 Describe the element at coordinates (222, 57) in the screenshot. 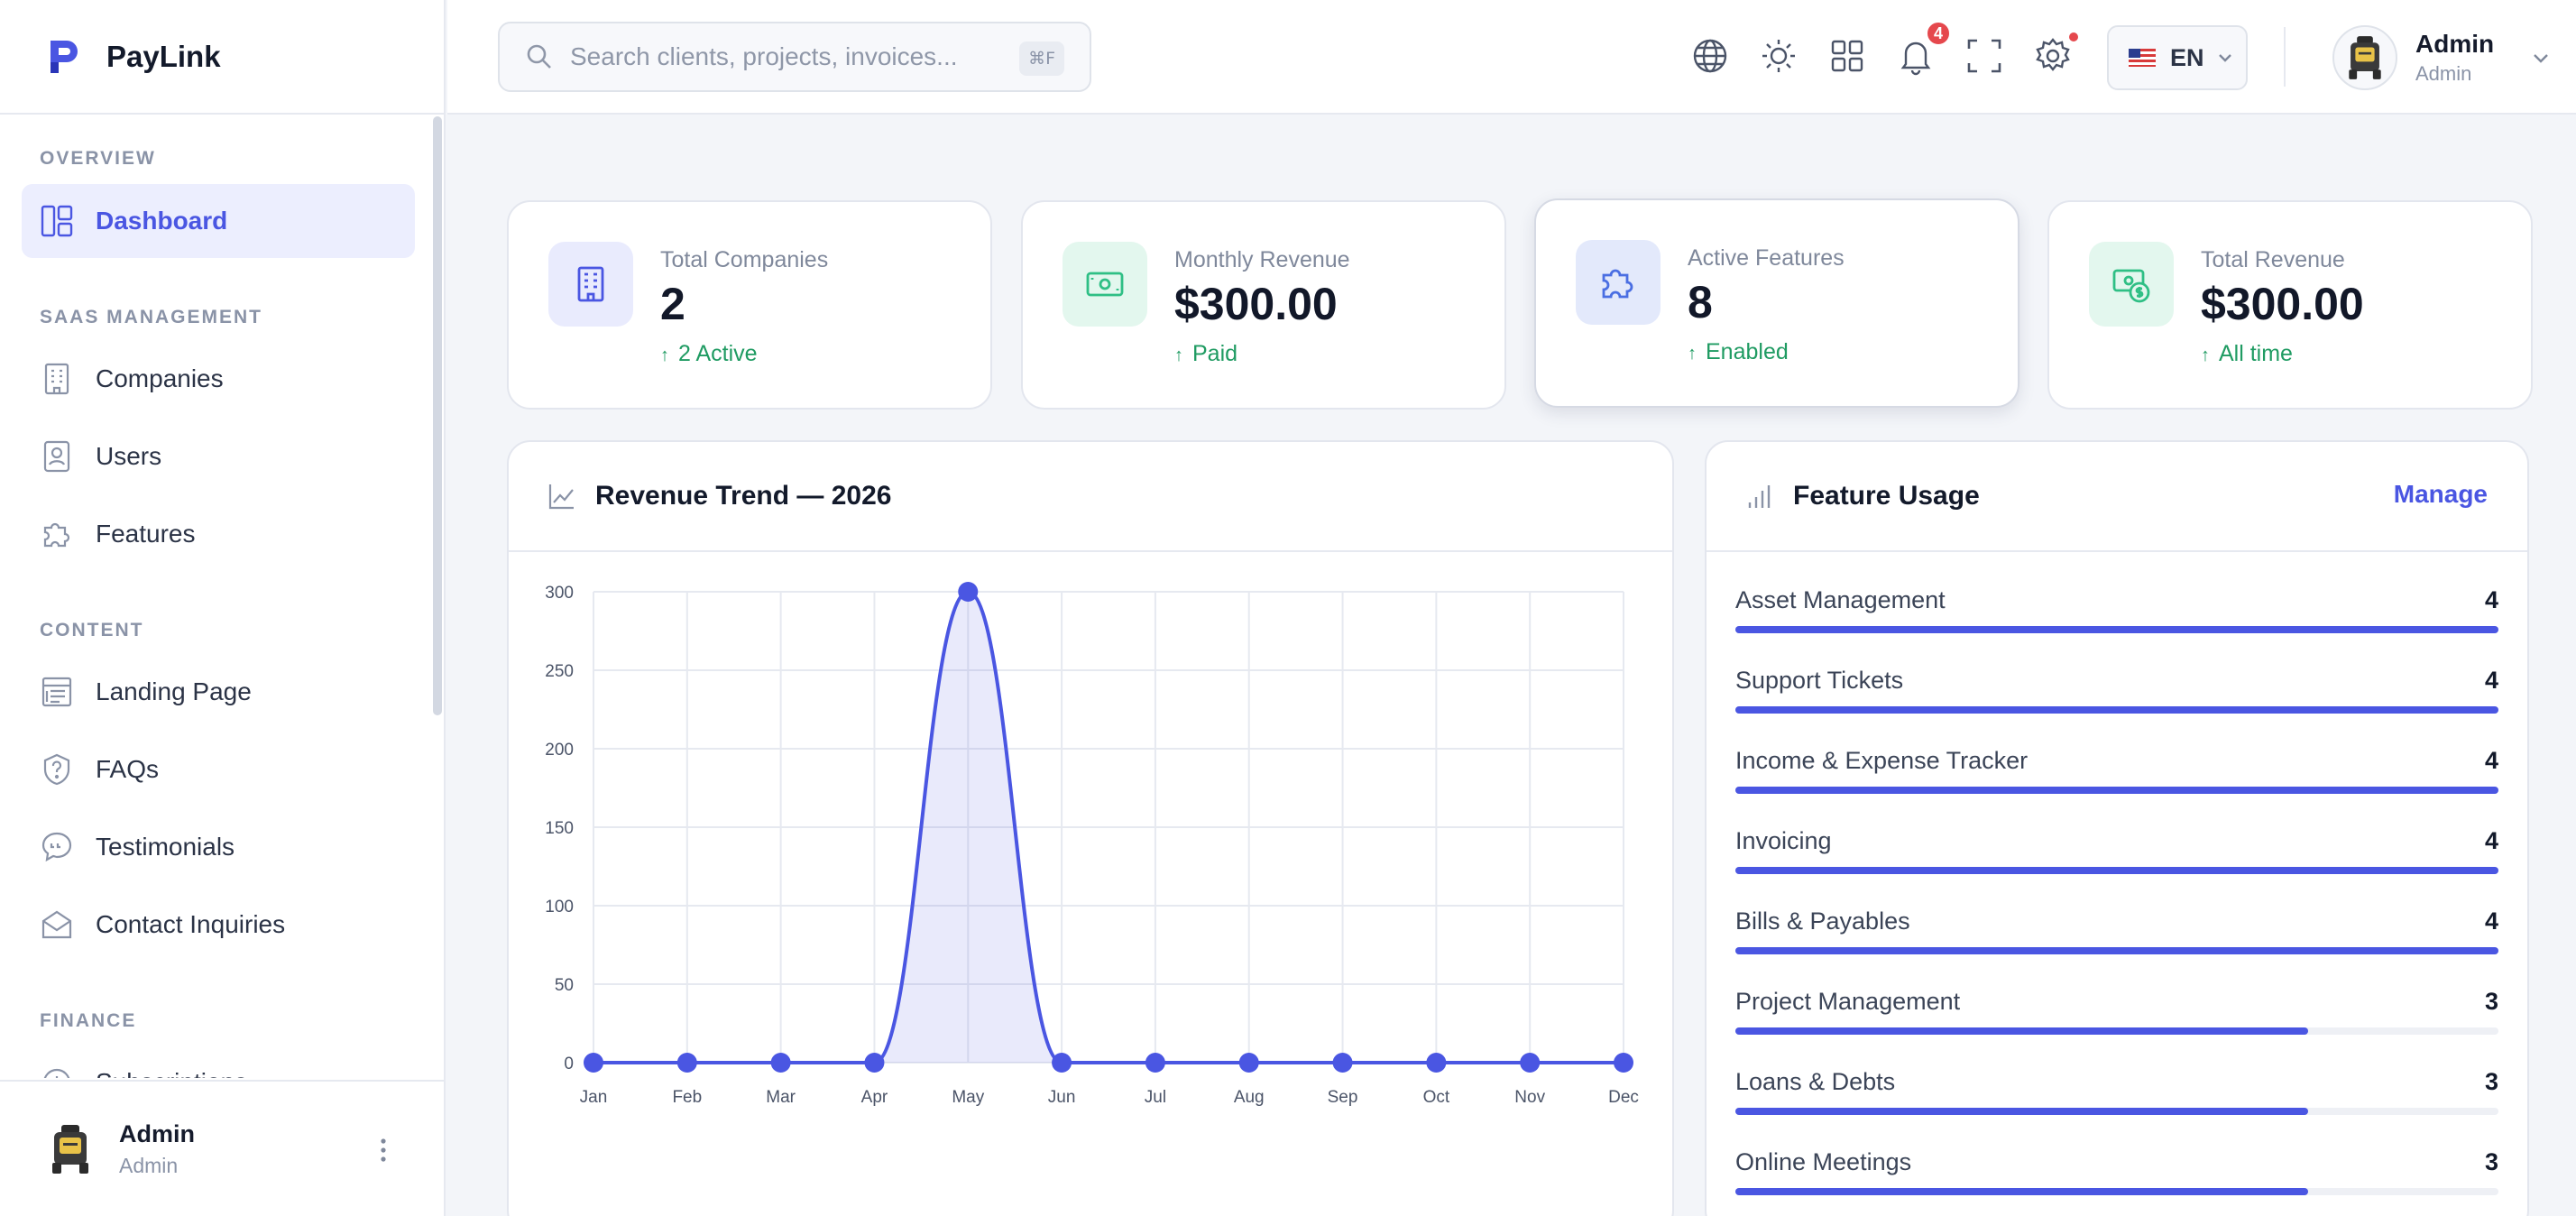

I see `brand: PayLink` at that location.